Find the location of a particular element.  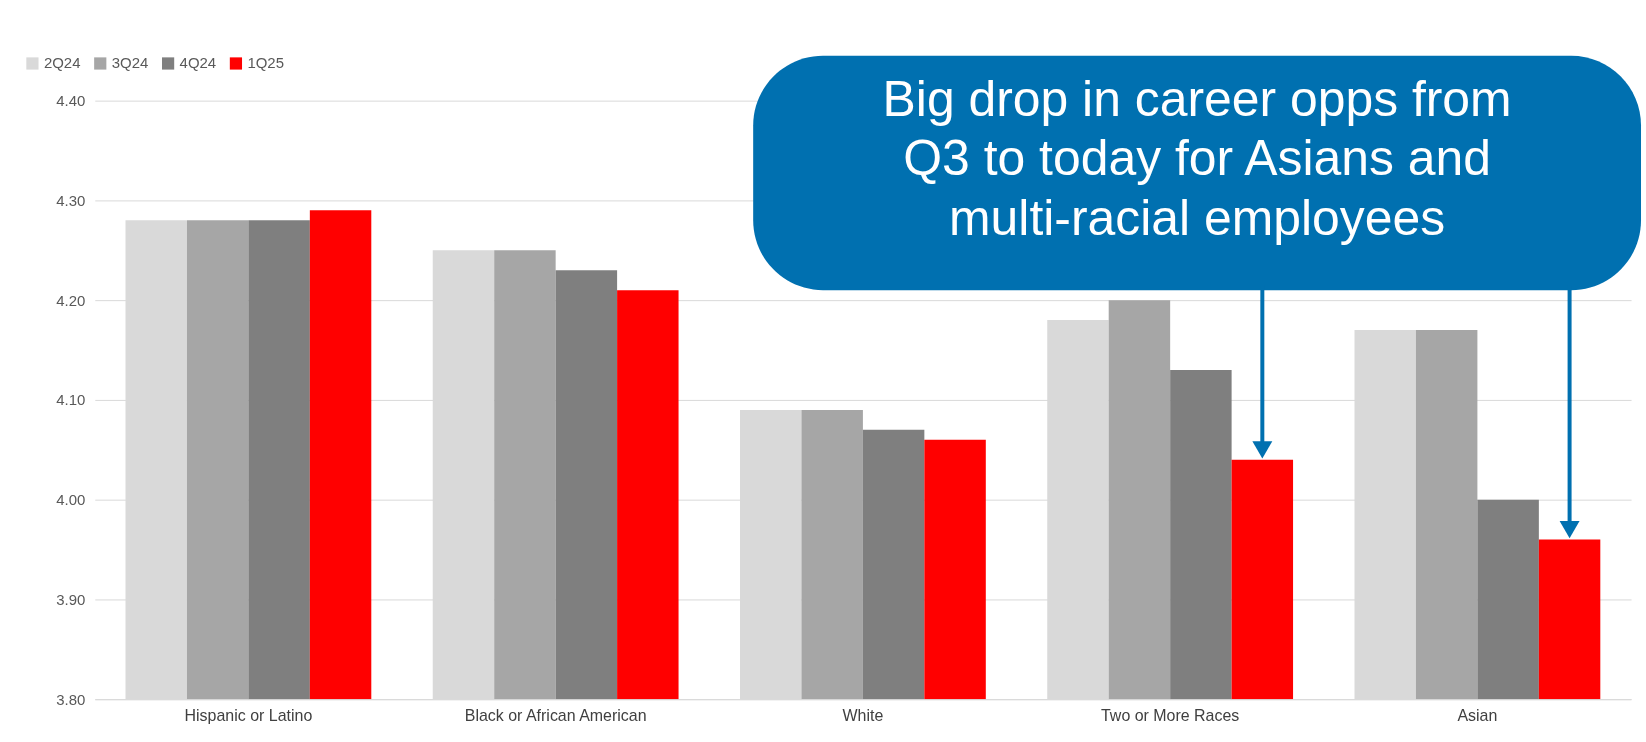

x-tick-label: Black or African American is located at coordinates (555, 715).